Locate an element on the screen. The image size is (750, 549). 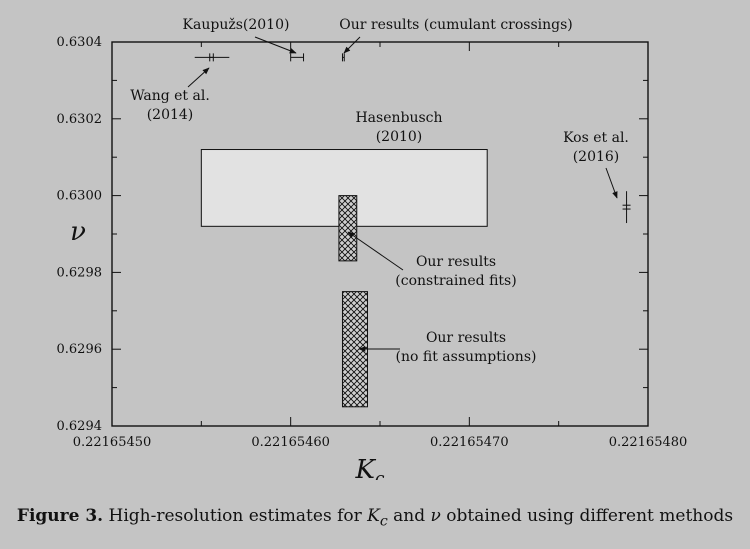
annotation-constrained-line2: (constrained fits) is located at coordinates (455, 281).